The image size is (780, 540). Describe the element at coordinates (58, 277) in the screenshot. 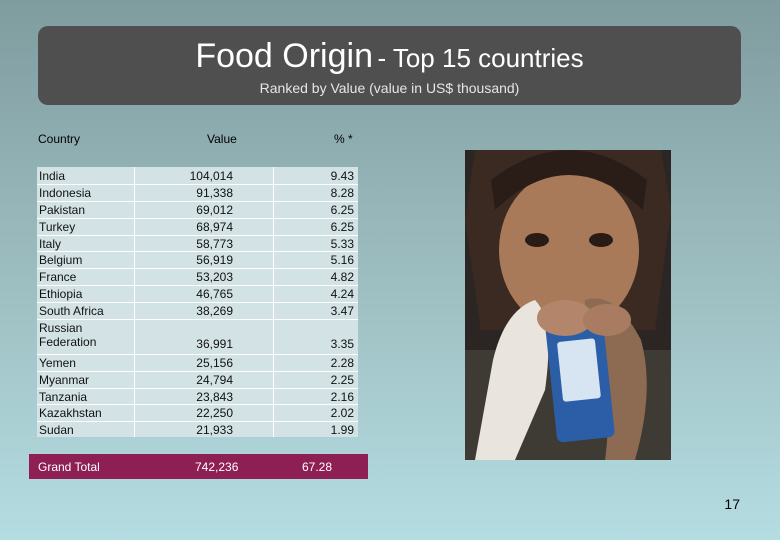

I see `country-cell: France` at that location.